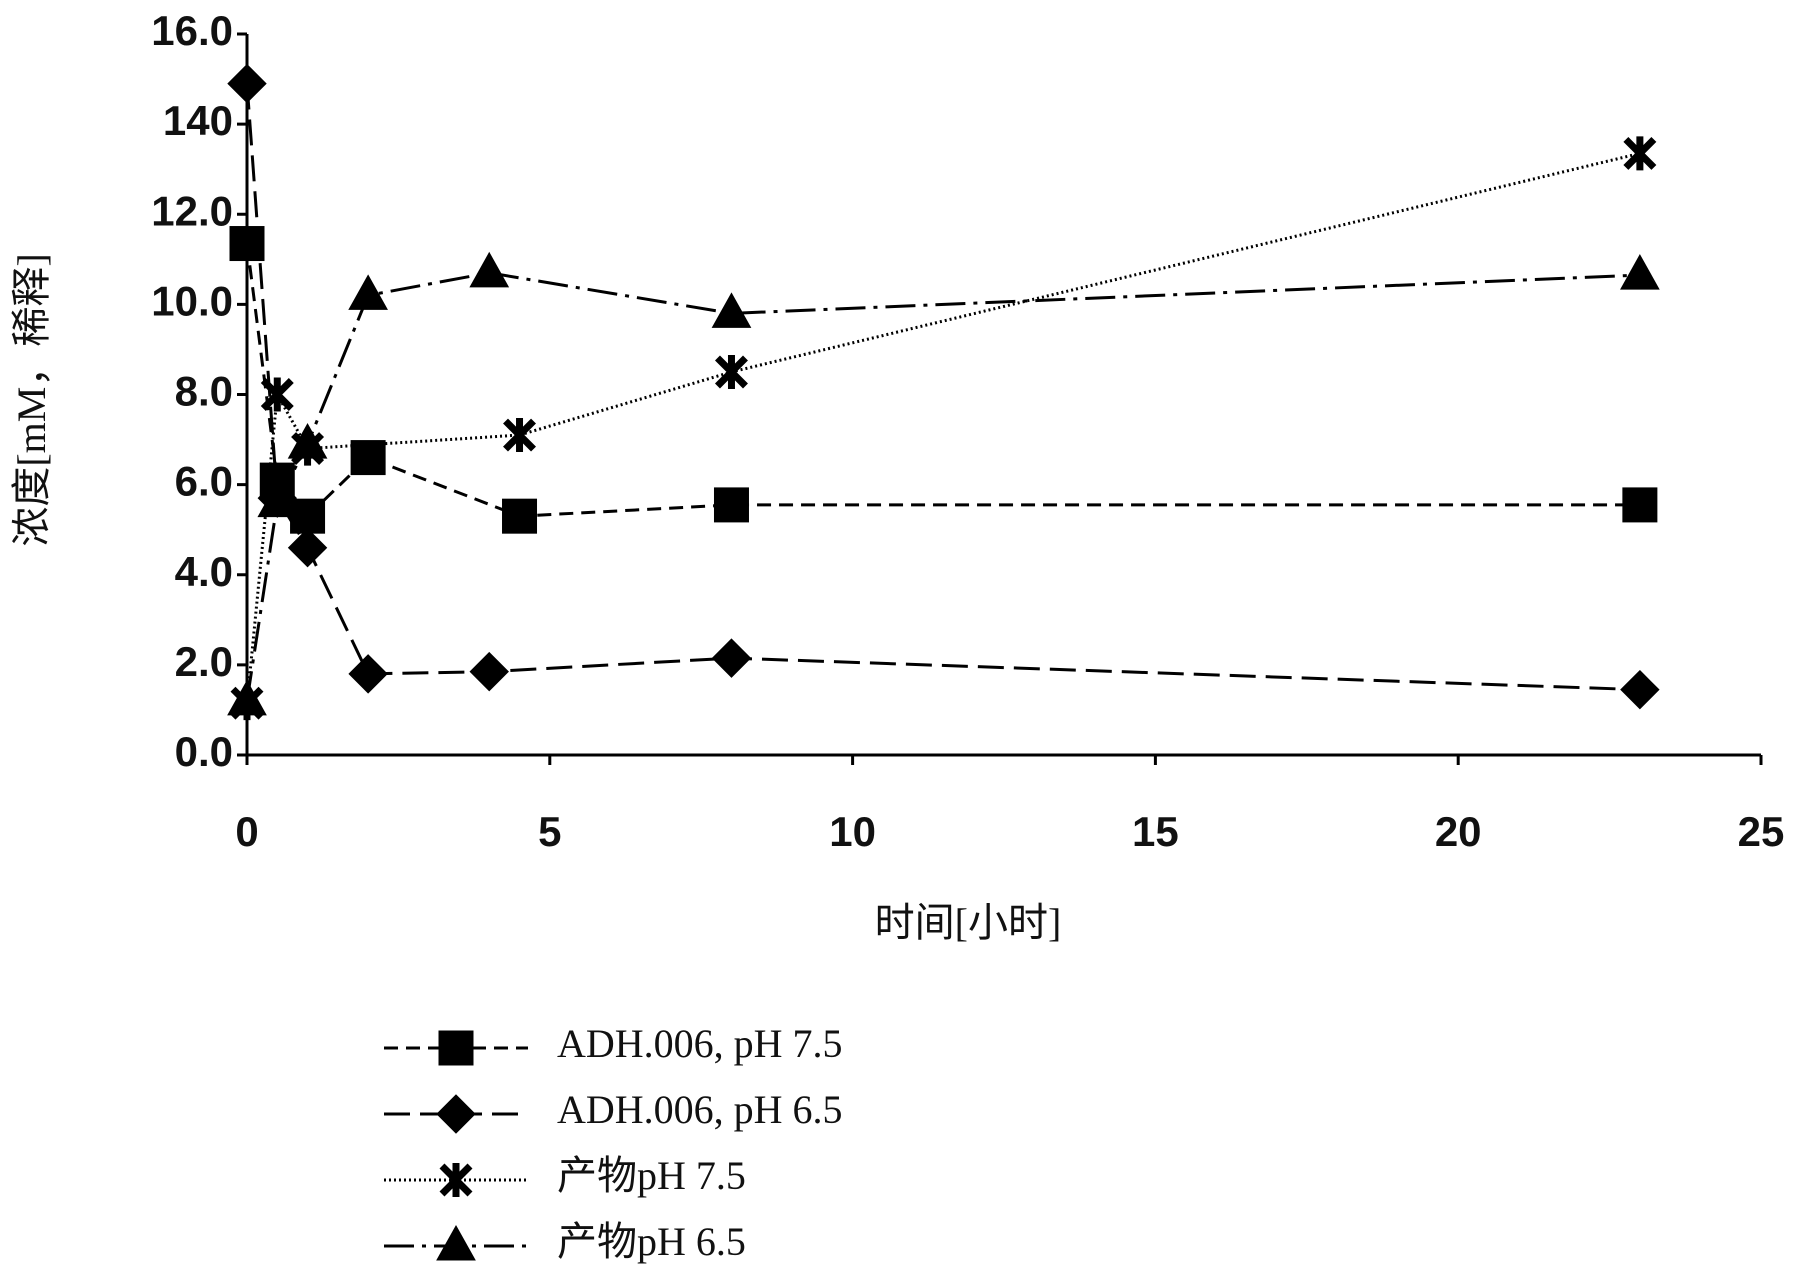  I want to click on y-tick-label: 0.0, so click(204, 751).